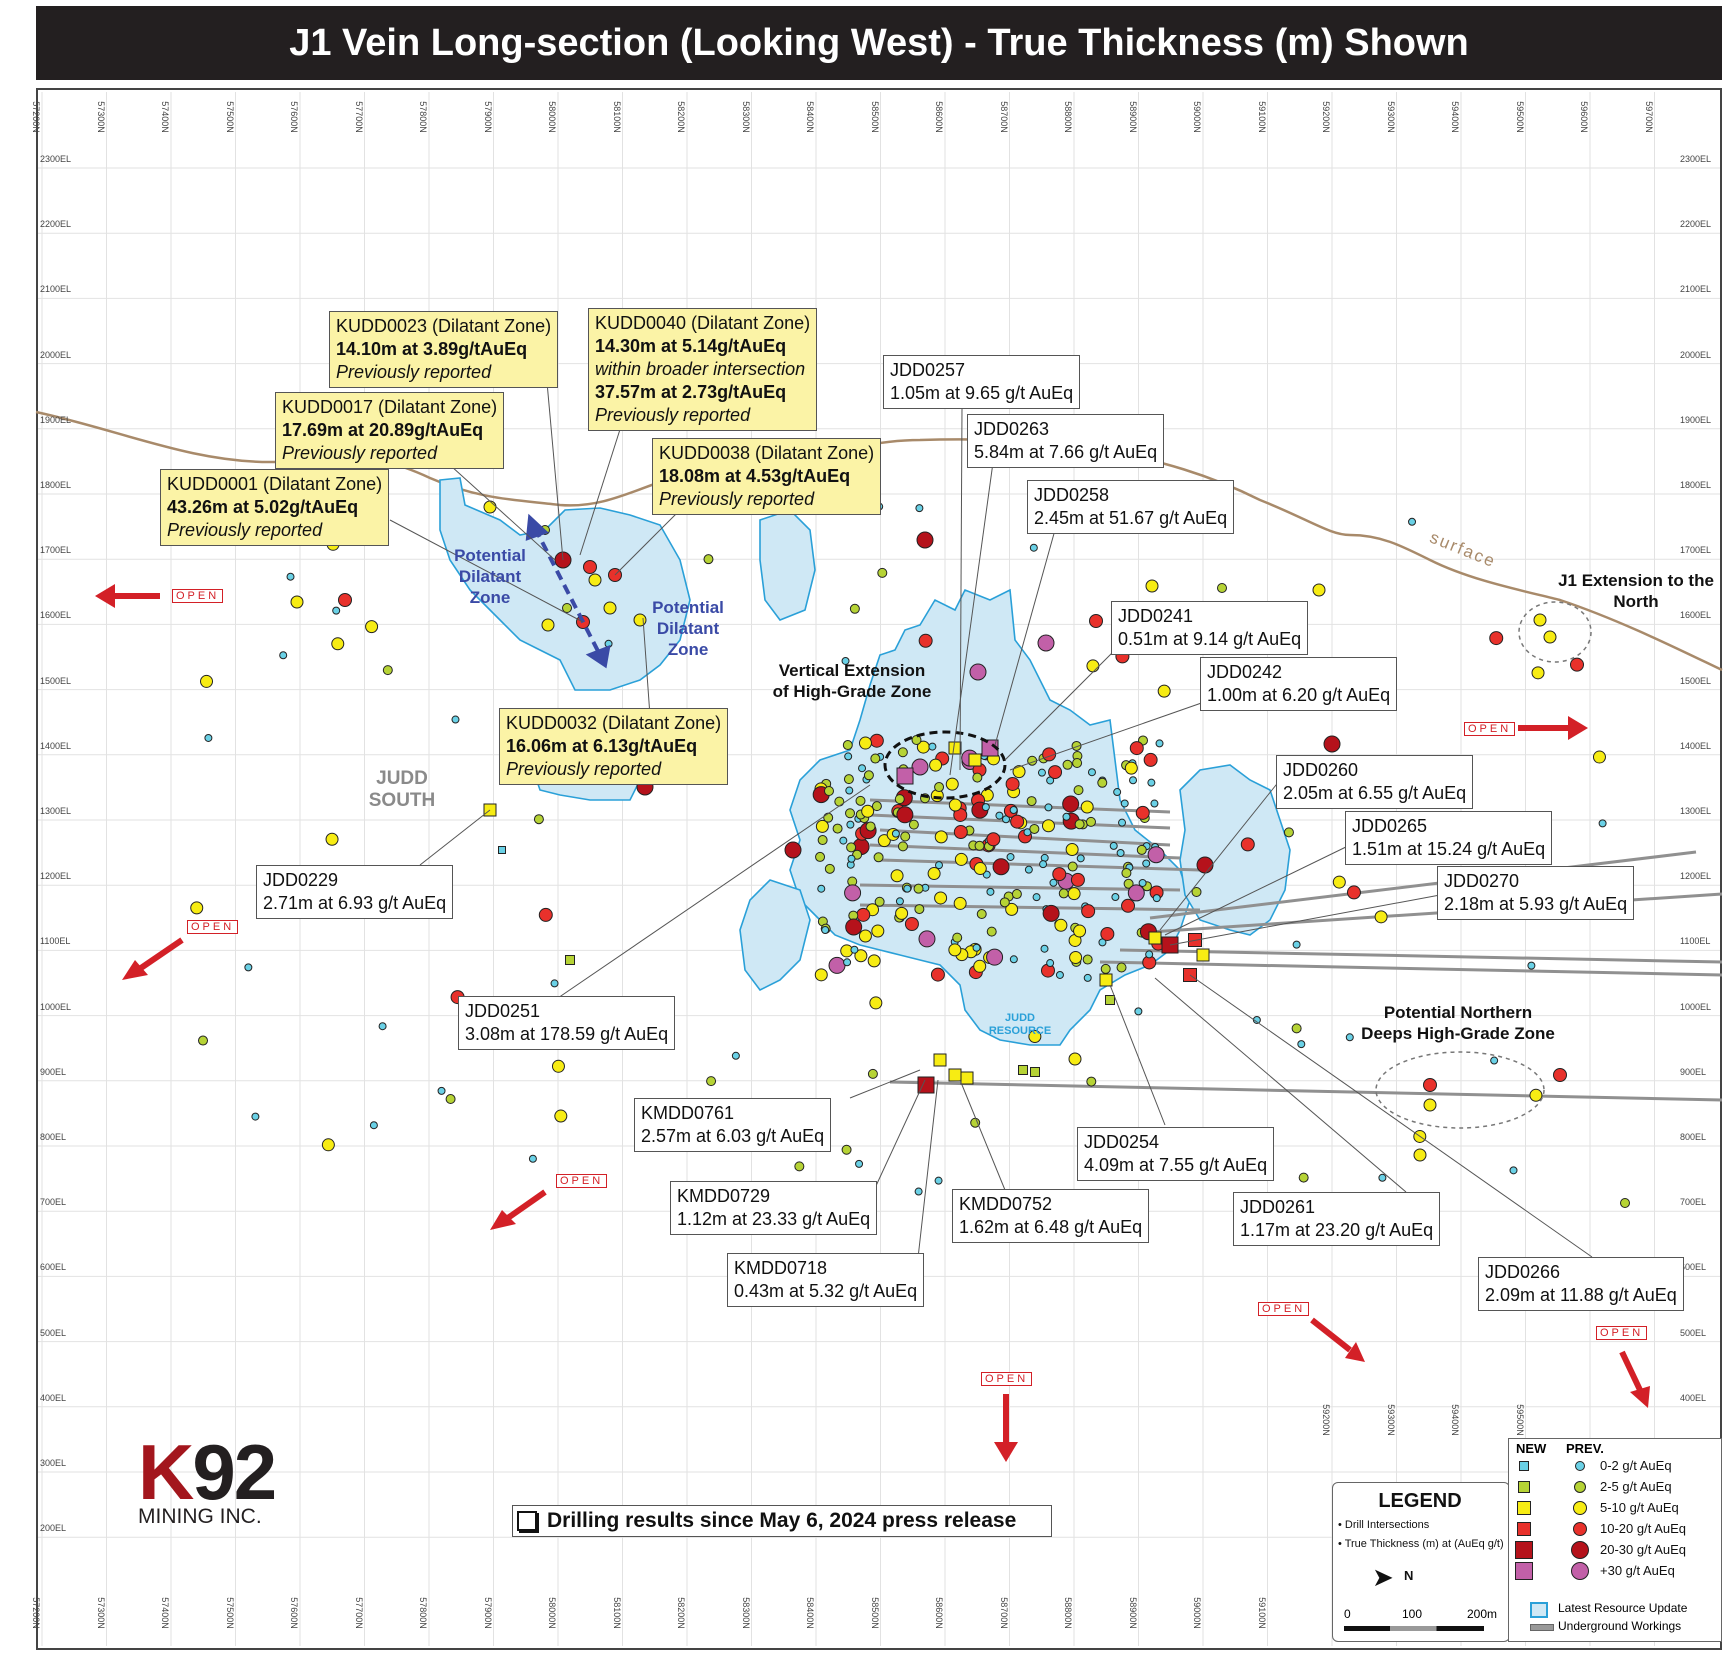 The image size is (1728, 1656). Describe the element at coordinates (503, 1011) in the screenshot. I see `callout-title: JDD0251` at that location.